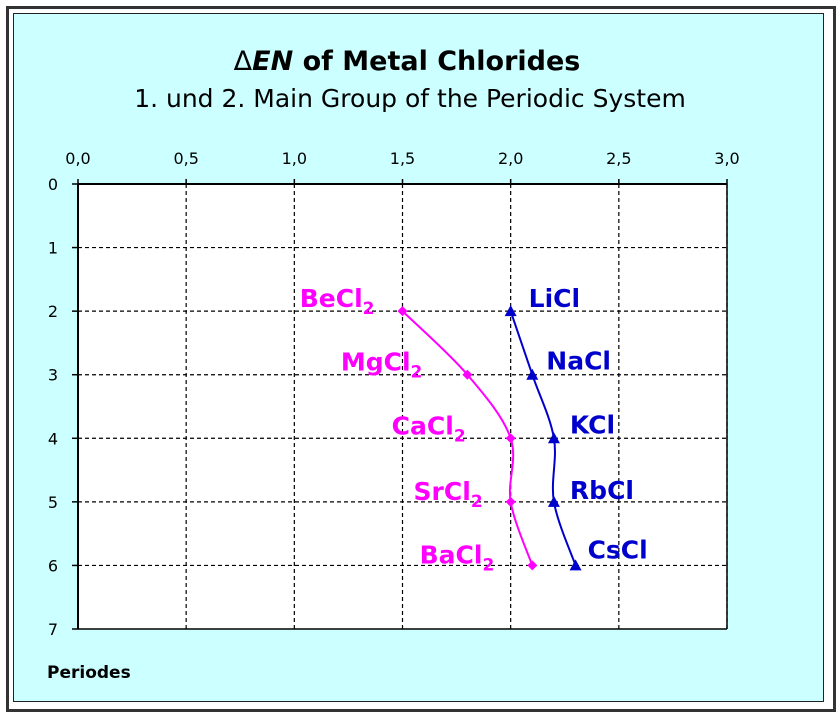 Image resolution: width=840 pixels, height=717 pixels. Describe the element at coordinates (53, 311) in the screenshot. I see `y-tick-label: 2` at that location.